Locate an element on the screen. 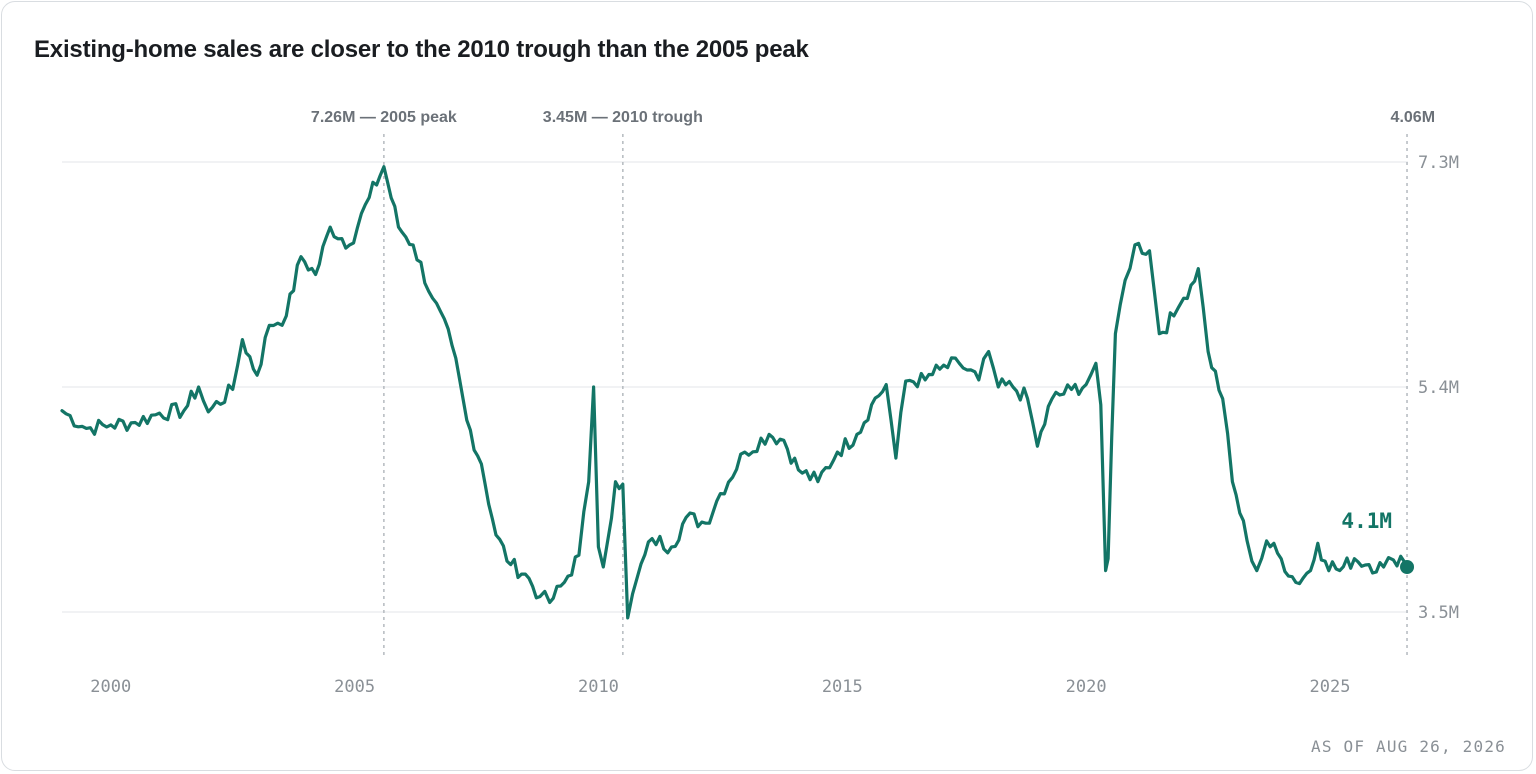  y-axis: 7.3M 5.4M 3.5M is located at coordinates (1438, 388).